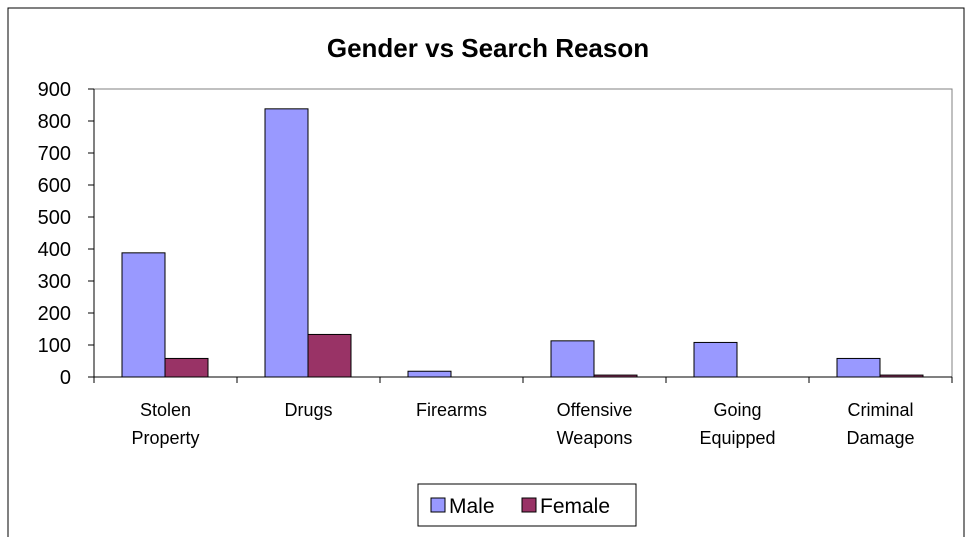  What do you see at coordinates (65, 378) in the screenshot?
I see `y-tick-label: 0` at bounding box center [65, 378].